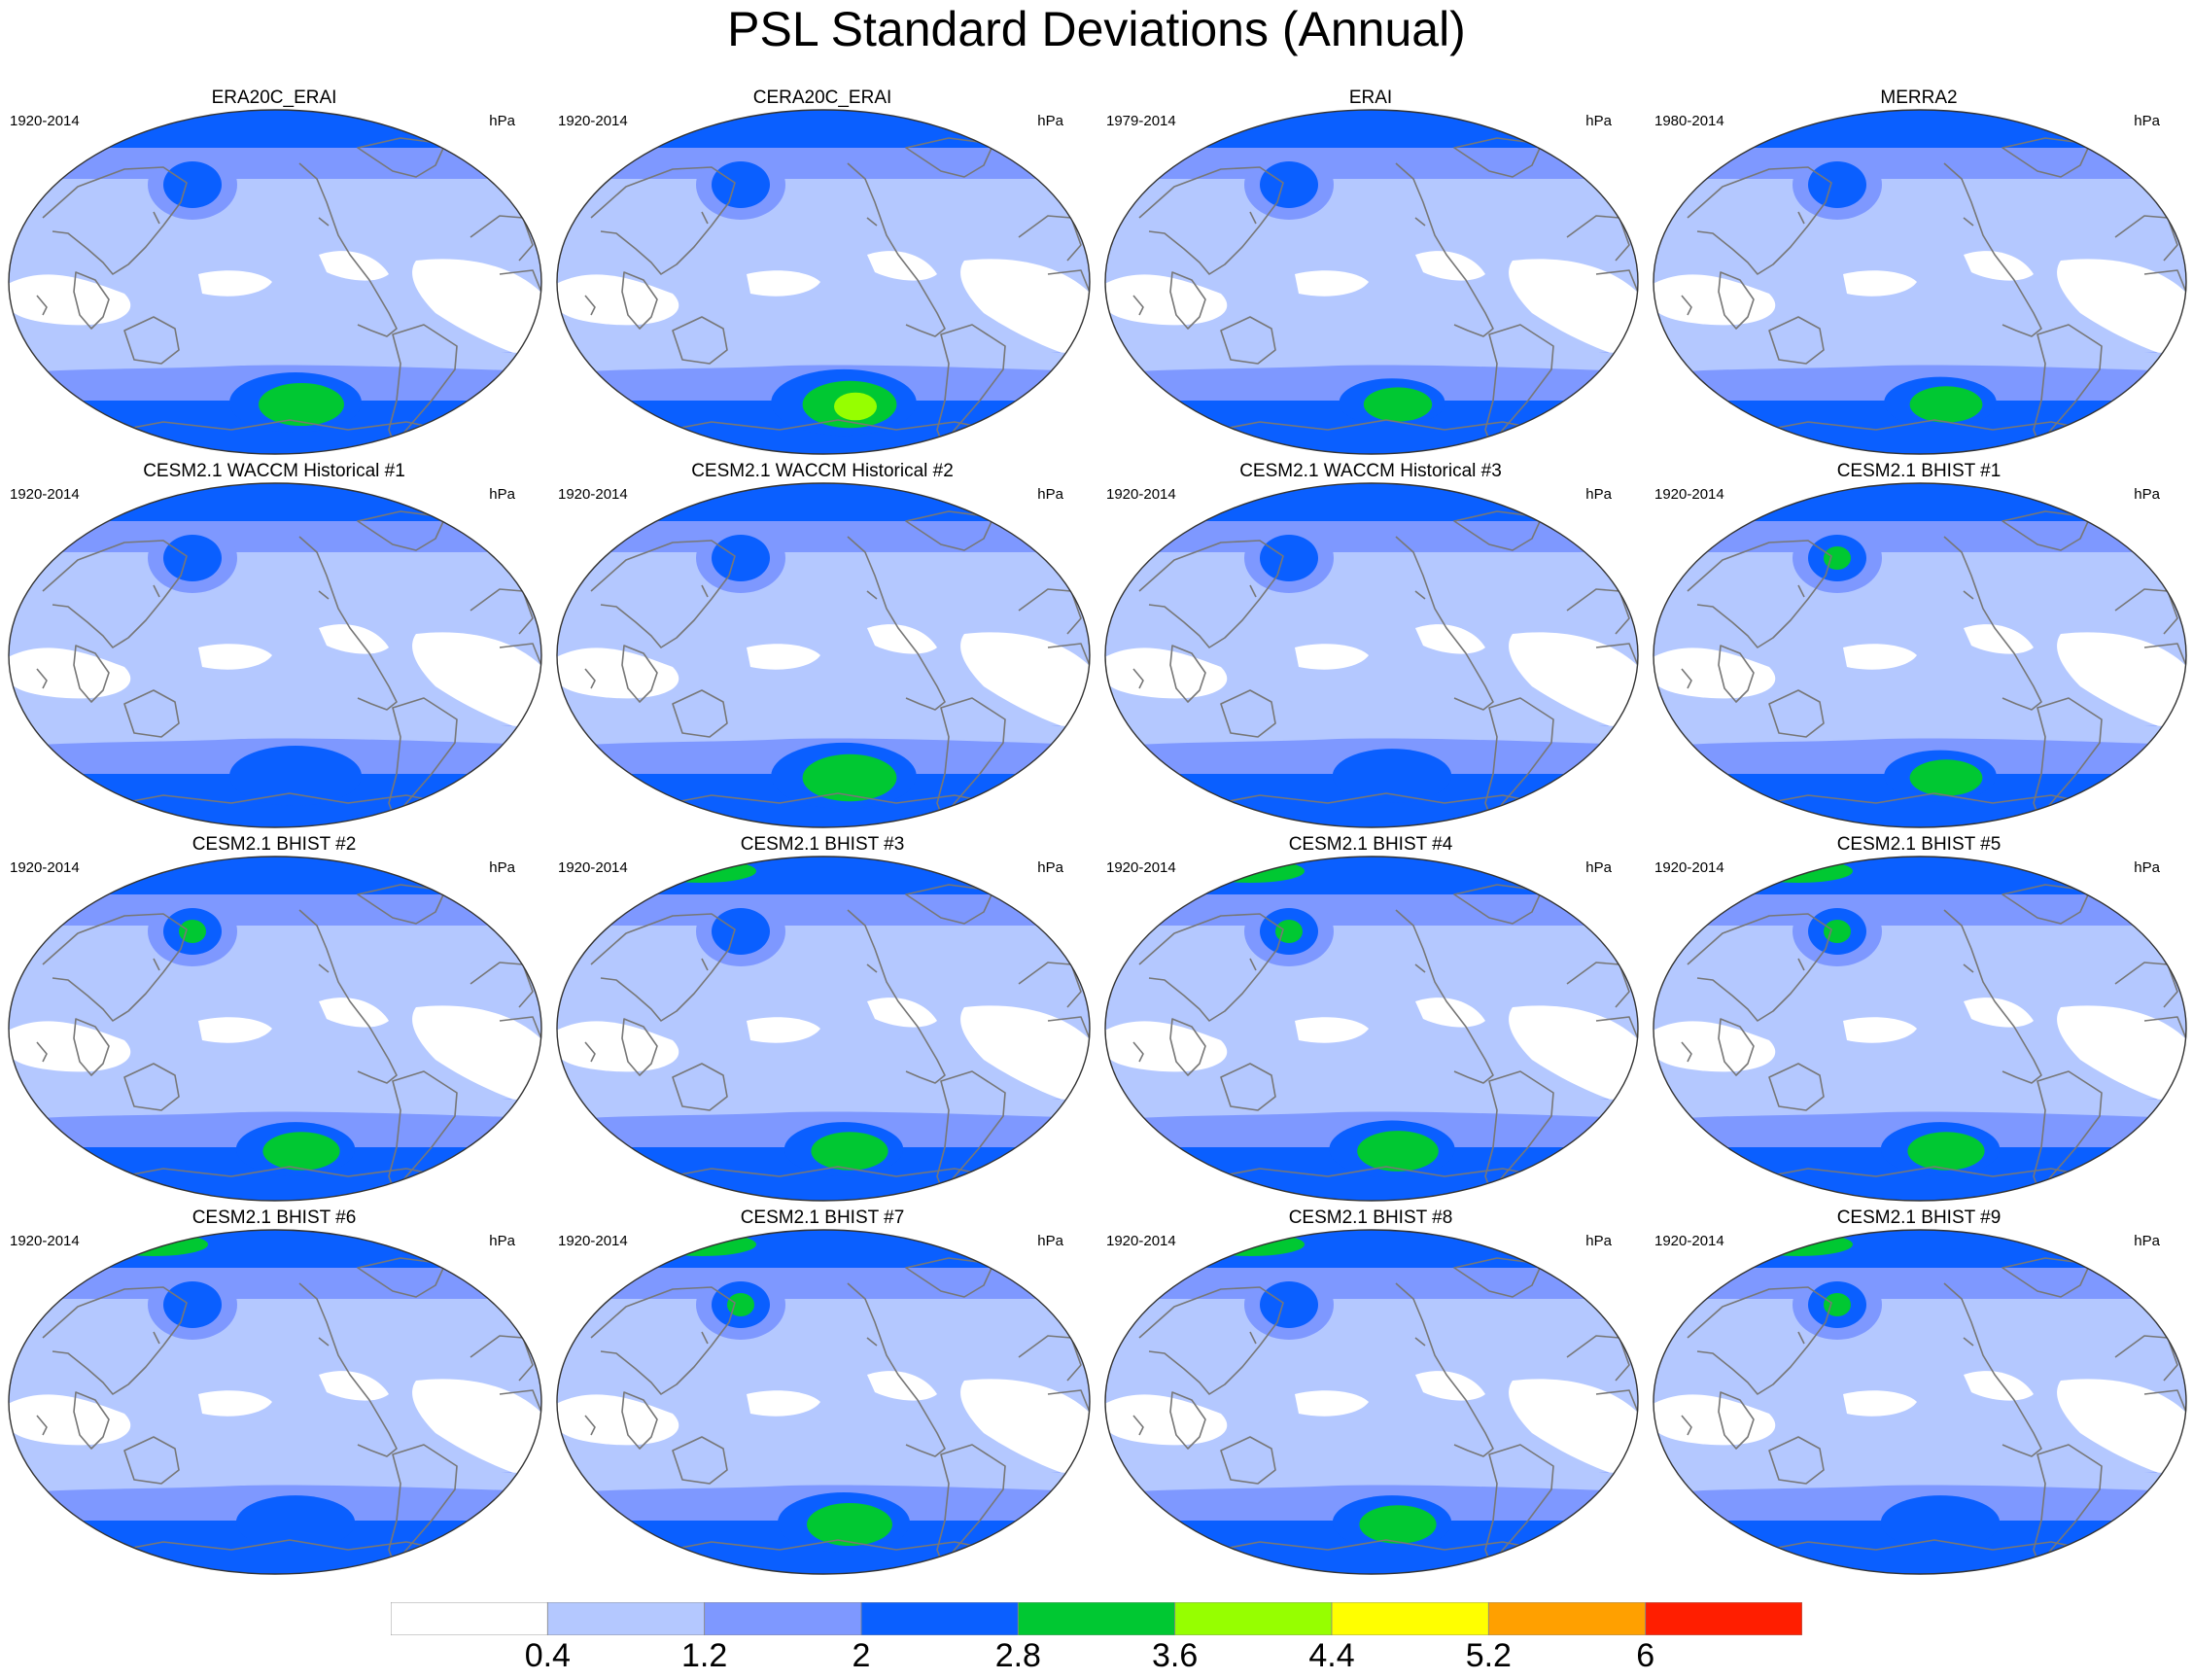  I want to click on map-panel: ERAI 1979-2014 hPa, so click(1370, 273).